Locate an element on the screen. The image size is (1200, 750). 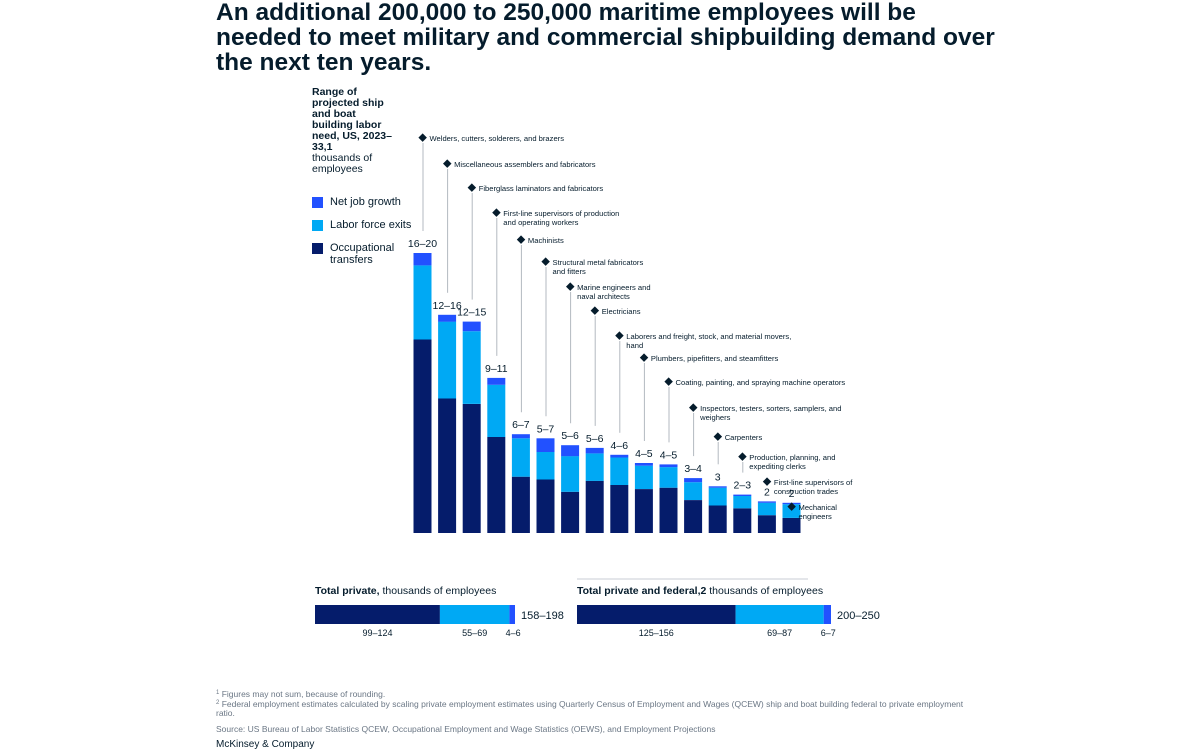
bar-range-label-16: 2 is located at coordinates (792, 494).